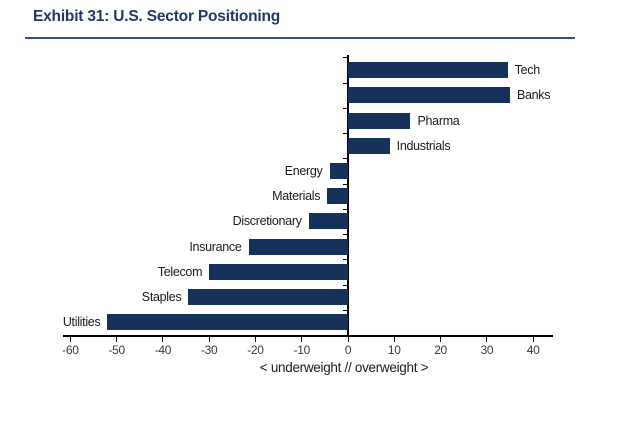 The height and width of the screenshot is (423, 617). What do you see at coordinates (394, 350) in the screenshot?
I see `x-tick-label-10: 10` at bounding box center [394, 350].